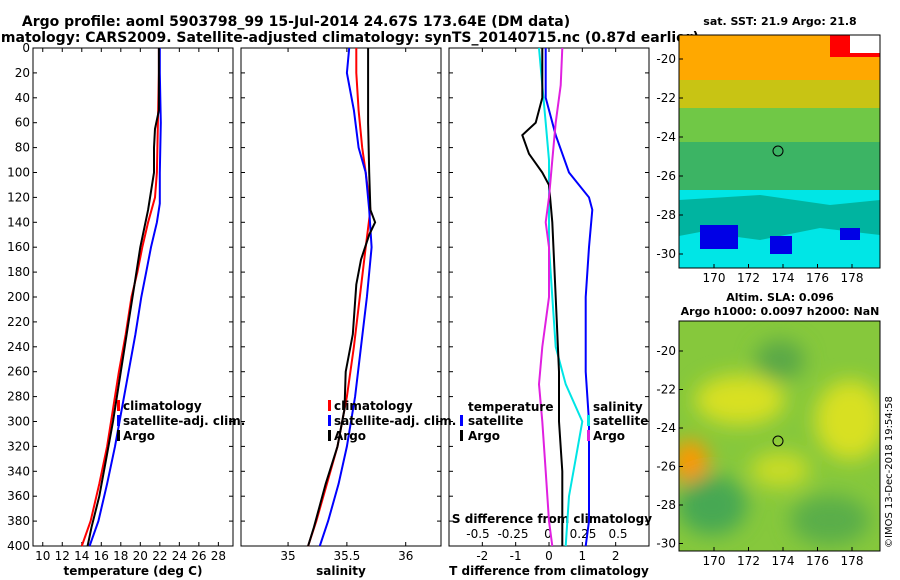 The height and width of the screenshot is (580, 900). Describe the element at coordinates (18, 546) in the screenshot. I see `y-tick-label: 400` at that location.